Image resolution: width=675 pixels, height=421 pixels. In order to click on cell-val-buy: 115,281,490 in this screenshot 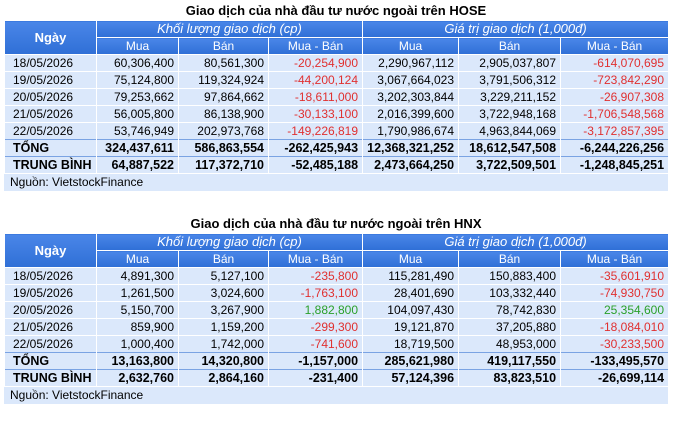, I will do `click(411, 276)`.